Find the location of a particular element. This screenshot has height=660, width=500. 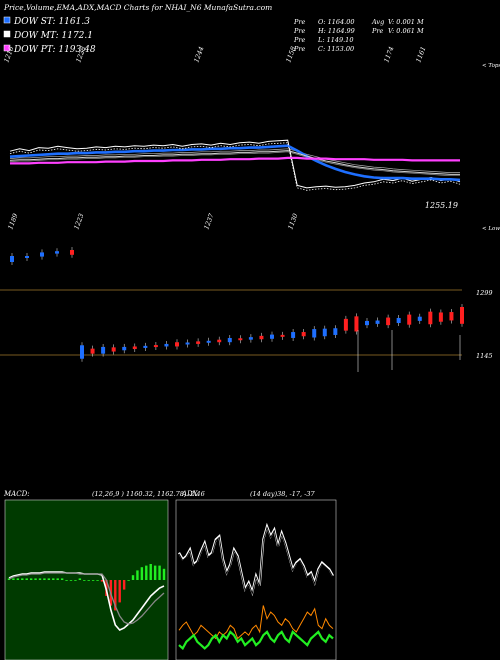

prev-volume: V: 0.061 M is located at coordinates (406, 31).